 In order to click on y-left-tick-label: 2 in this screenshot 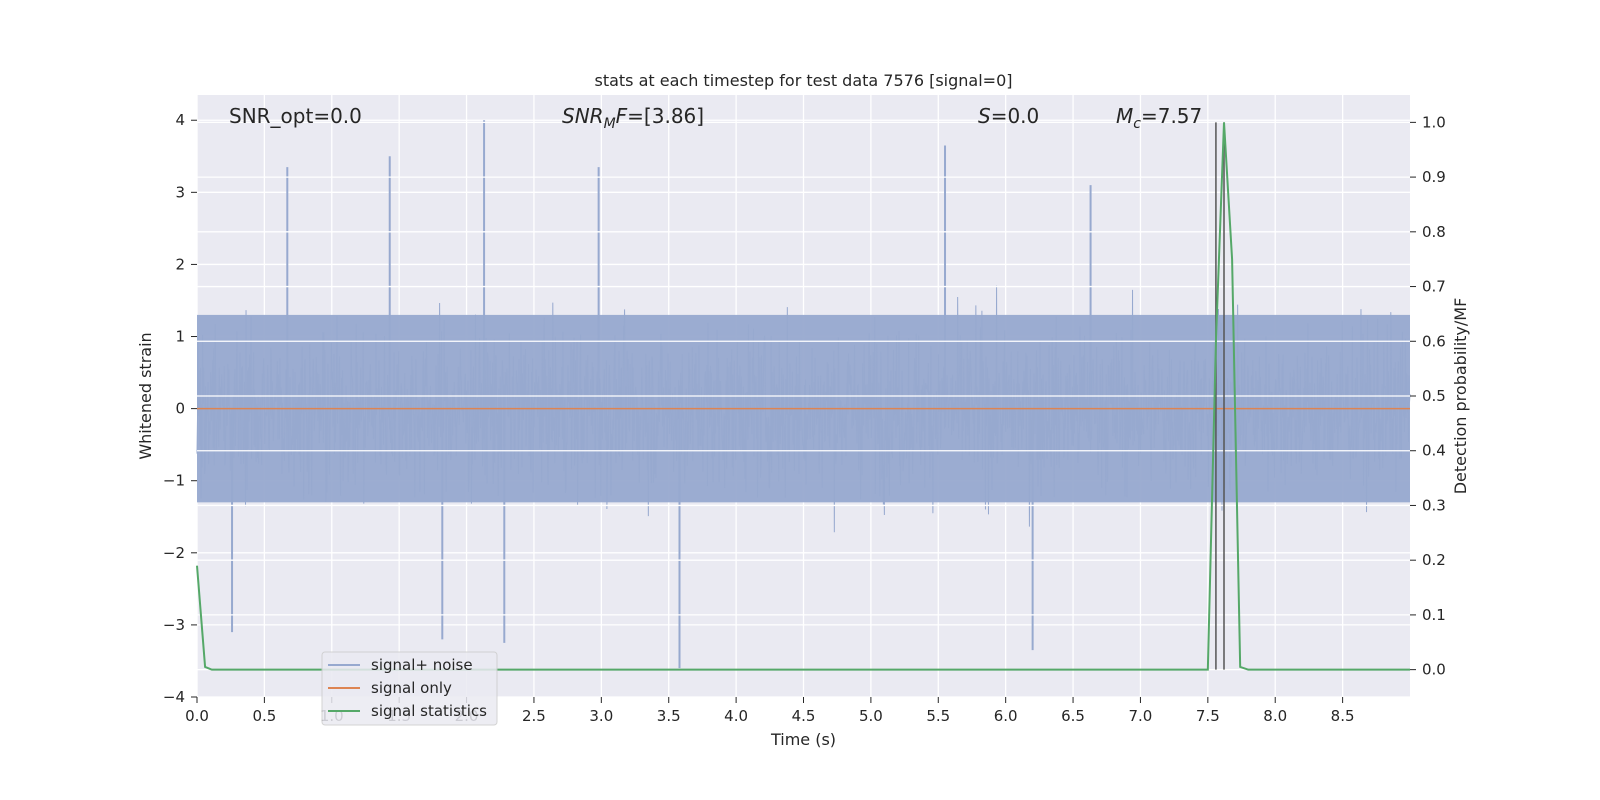, I will do `click(180, 264)`.